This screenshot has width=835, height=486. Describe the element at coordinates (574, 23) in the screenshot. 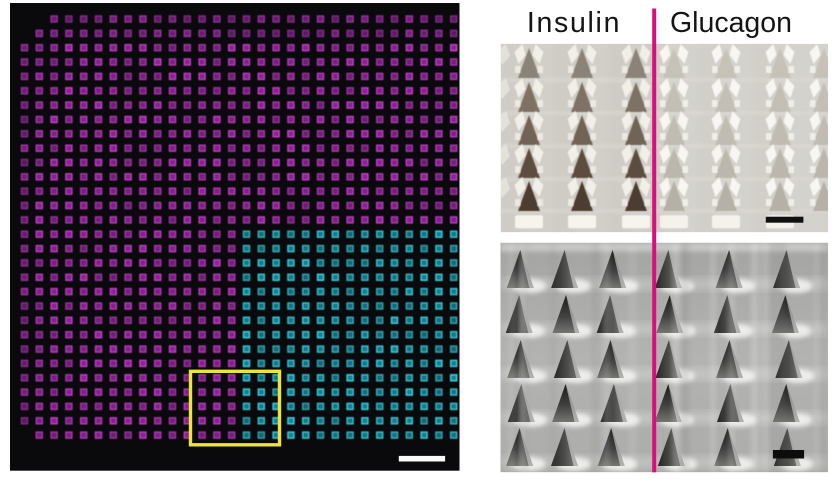

I see `svg-text: Insulin` at that location.